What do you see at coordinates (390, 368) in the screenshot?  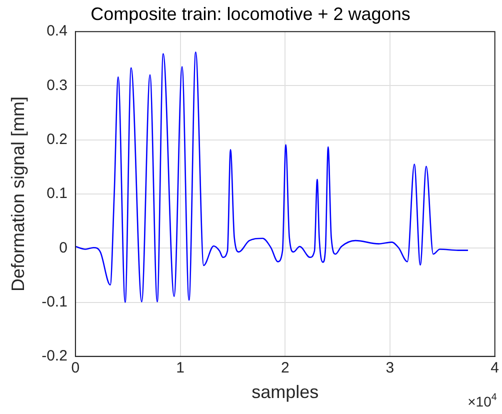 I see `x-tick-label: 3` at bounding box center [390, 368].